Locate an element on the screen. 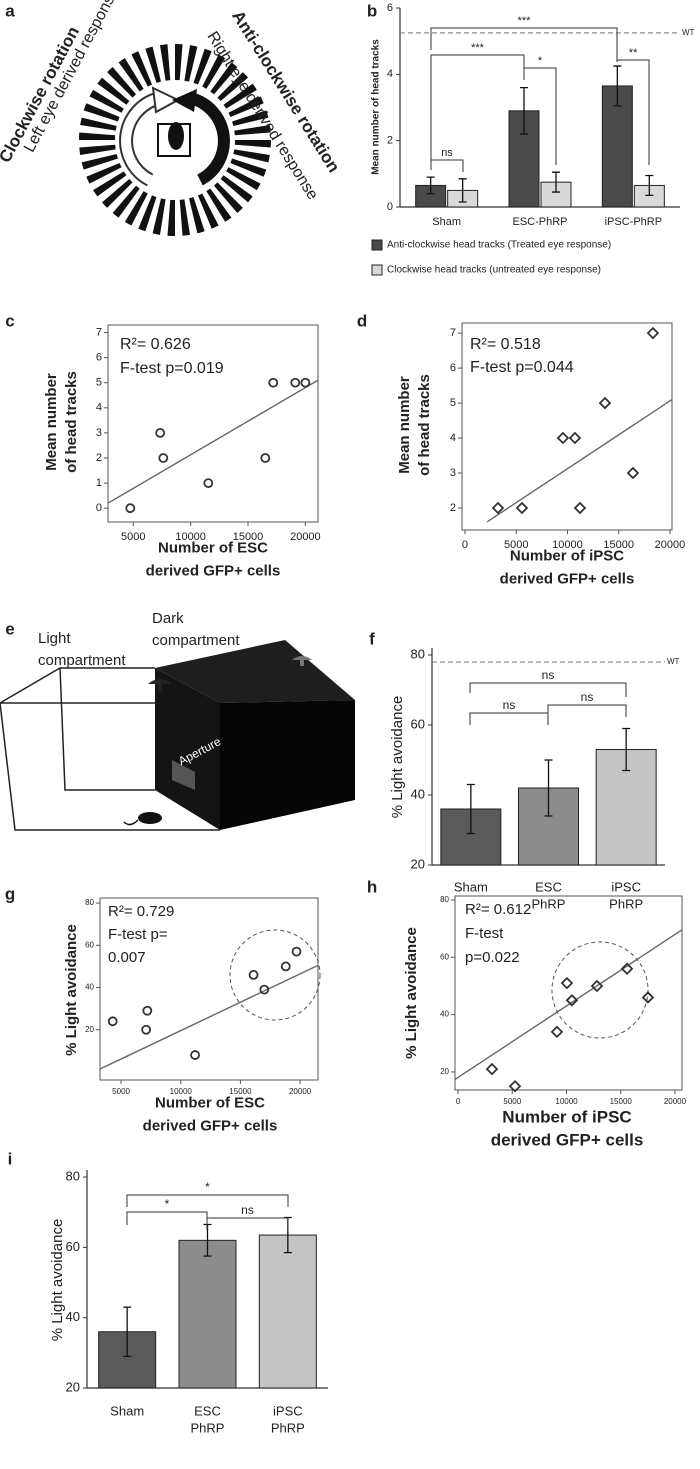 This screenshot has height=1469, width=700. y-tick-label: 1 is located at coordinates (99, 483).